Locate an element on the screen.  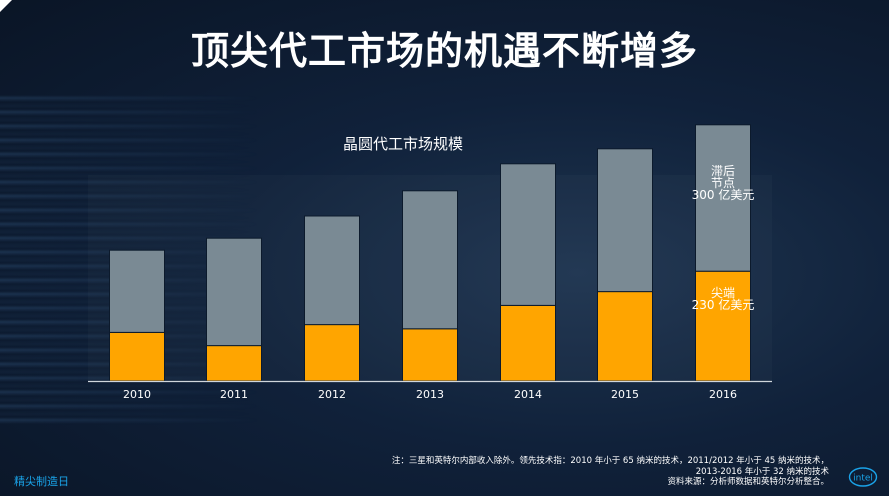
annotation-line: 300 亿美元 is located at coordinates (723, 194).